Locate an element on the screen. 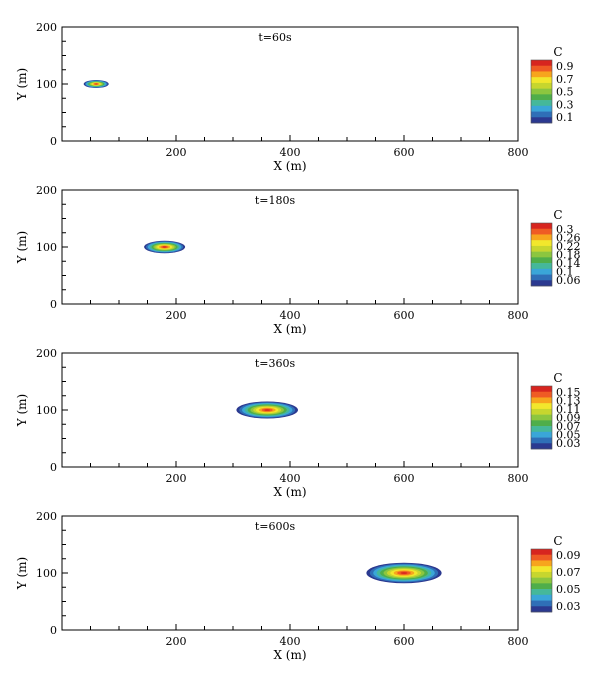 This screenshot has width=600, height=685. panel-title: t=360s is located at coordinates (275, 363).